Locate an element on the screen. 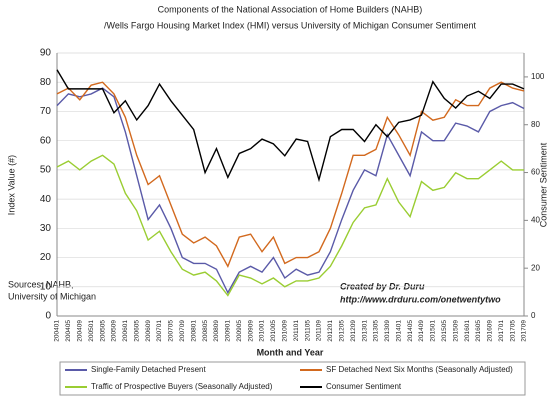  y2-tick-label: 20 is located at coordinates (535, 267).